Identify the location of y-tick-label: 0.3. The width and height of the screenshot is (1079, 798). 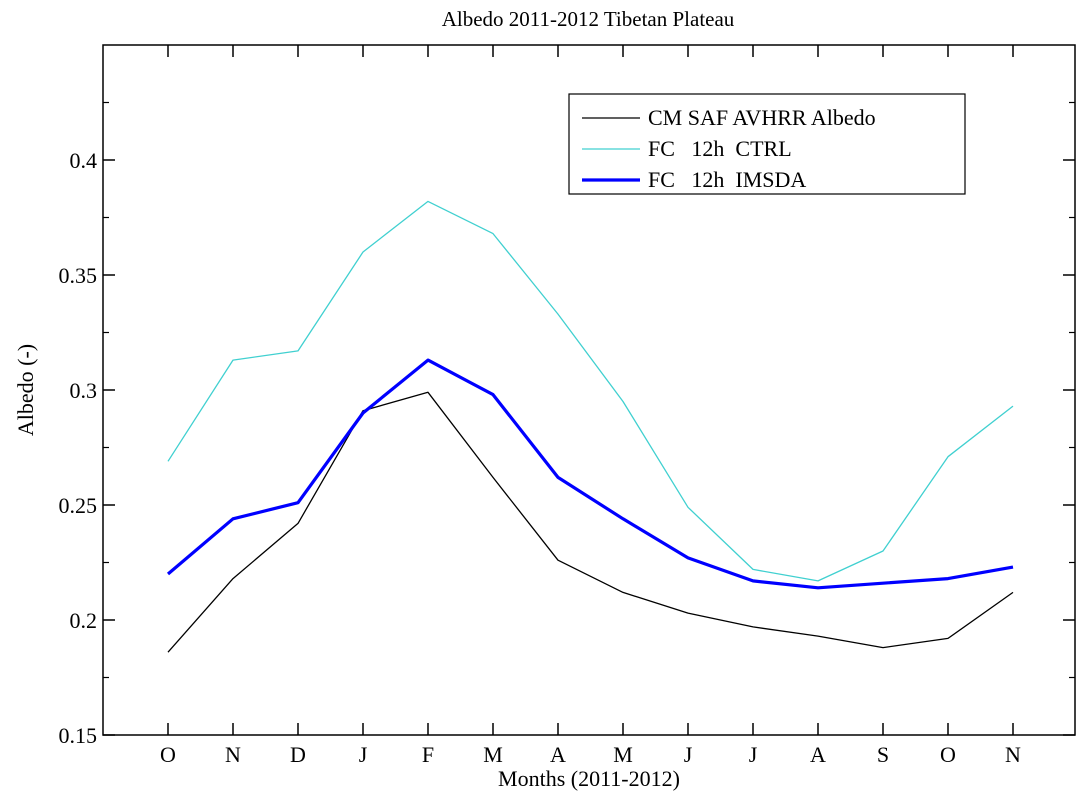
(84, 390).